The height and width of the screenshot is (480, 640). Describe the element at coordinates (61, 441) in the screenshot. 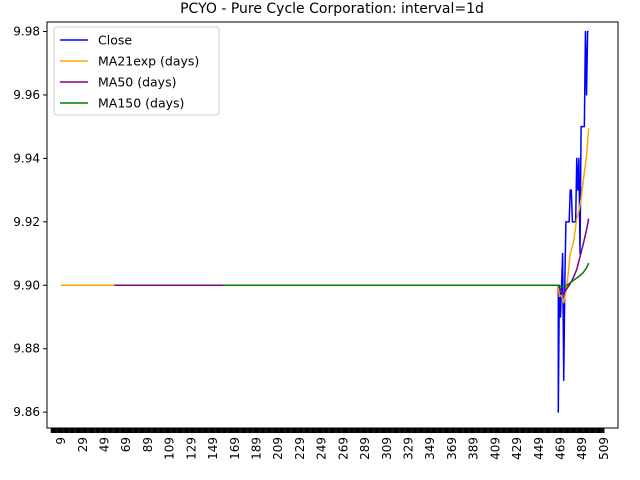

I see `x-tick-label: 9` at that location.